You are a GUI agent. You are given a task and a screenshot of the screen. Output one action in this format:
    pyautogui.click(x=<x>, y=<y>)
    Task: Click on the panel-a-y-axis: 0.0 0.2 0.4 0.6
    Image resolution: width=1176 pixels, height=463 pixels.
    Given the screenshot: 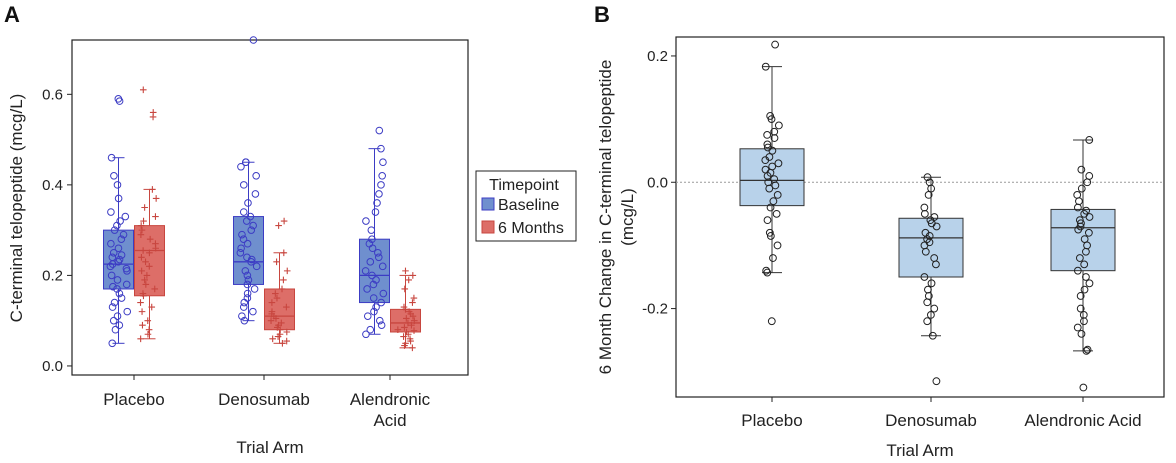 What is the action you would take?
    pyautogui.click(x=57, y=230)
    